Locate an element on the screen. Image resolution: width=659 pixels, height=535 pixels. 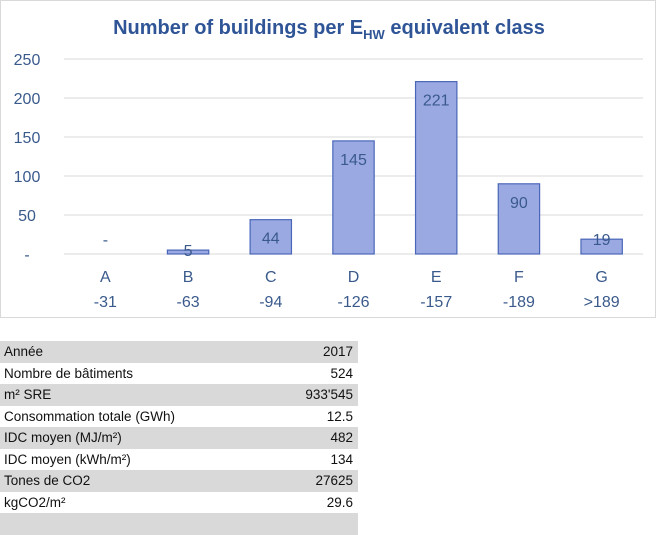
table-row: Consommation totale (GWh) 12.5 is located at coordinates (179, 417).